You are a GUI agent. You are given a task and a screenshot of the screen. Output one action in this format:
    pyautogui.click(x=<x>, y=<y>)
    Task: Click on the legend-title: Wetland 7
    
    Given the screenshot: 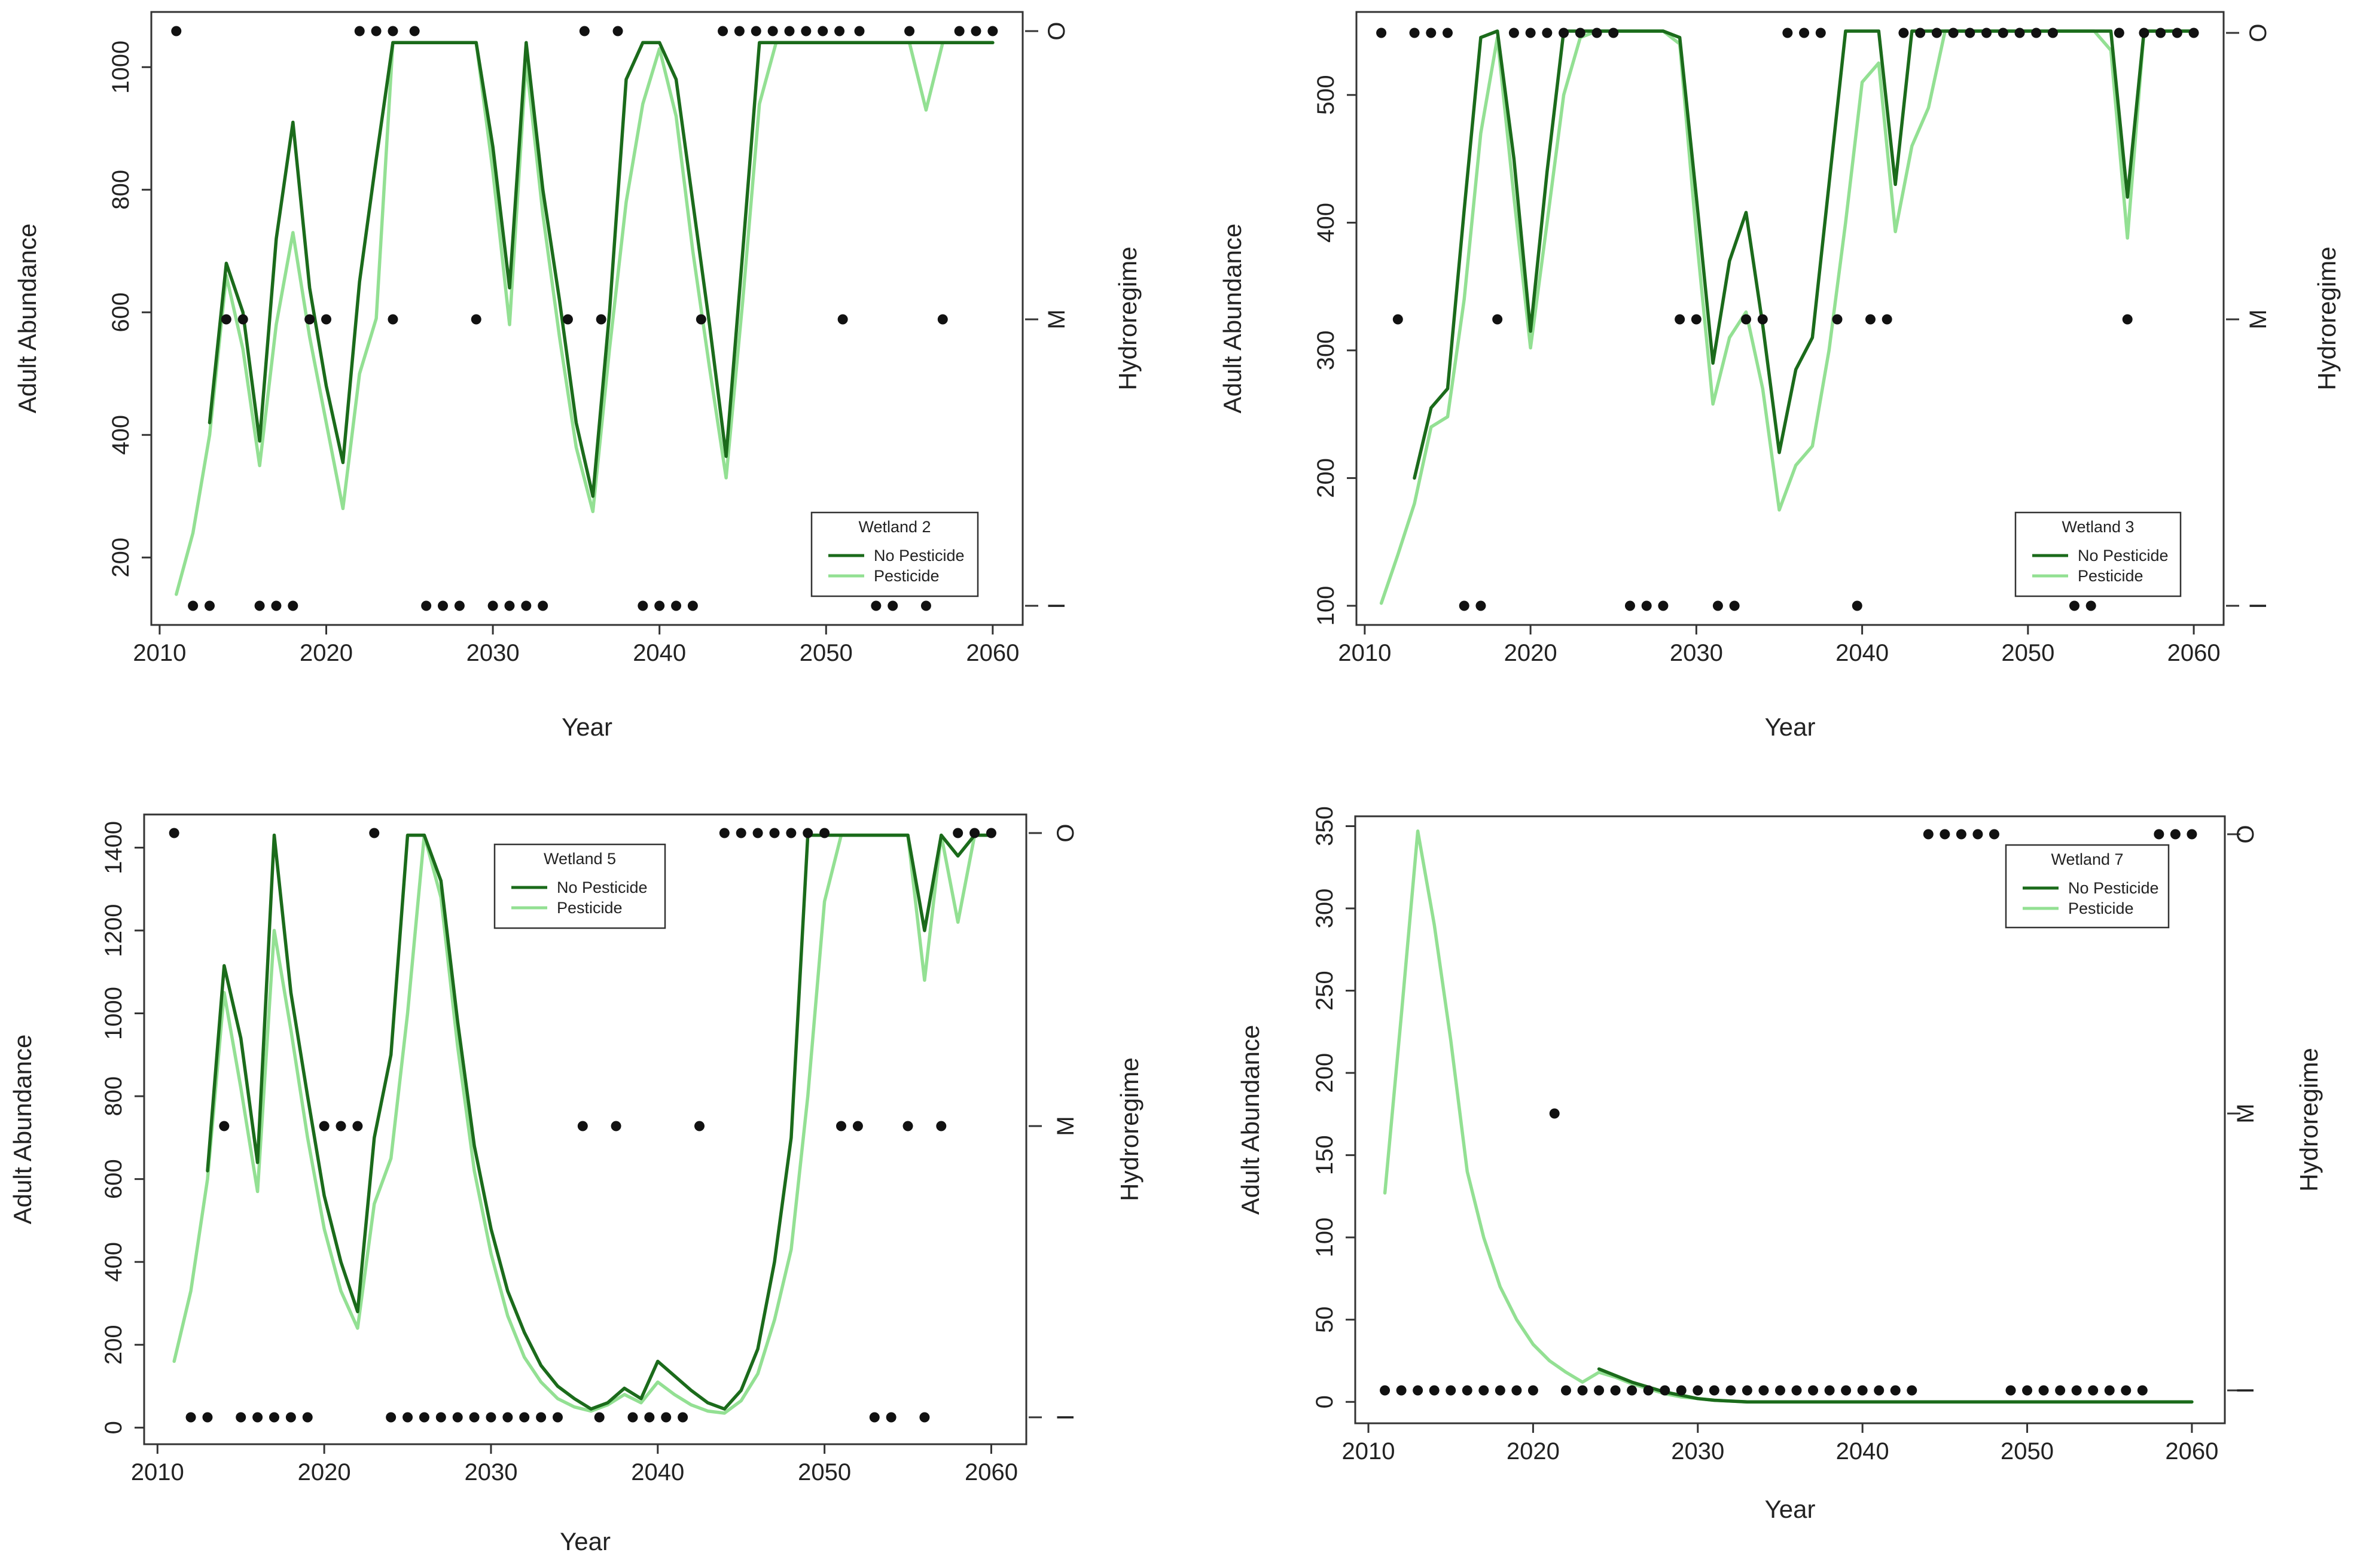 What is the action you would take?
    pyautogui.click(x=2087, y=859)
    